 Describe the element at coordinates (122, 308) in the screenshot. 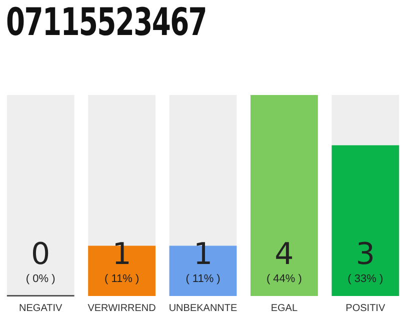

I see `x-tick-label: VERWIRREND` at that location.